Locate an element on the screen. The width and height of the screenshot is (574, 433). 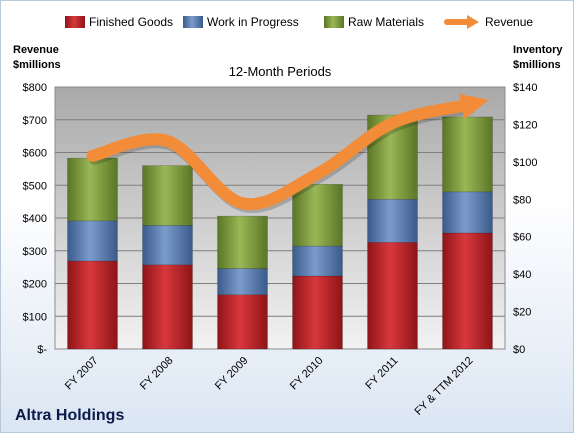
left-tick-label: $400 is located at coordinates (35, 219).